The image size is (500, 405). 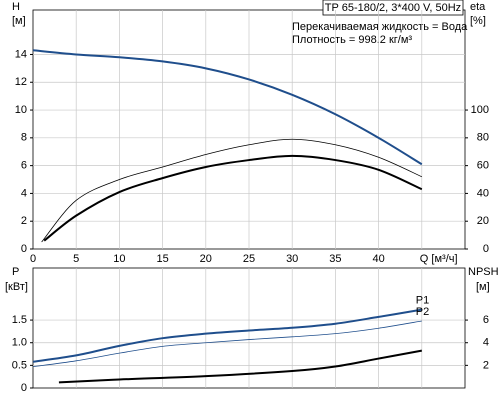 What do you see at coordinates (19, 21) in the screenshot?
I see `y-unit: [м]` at bounding box center [19, 21].